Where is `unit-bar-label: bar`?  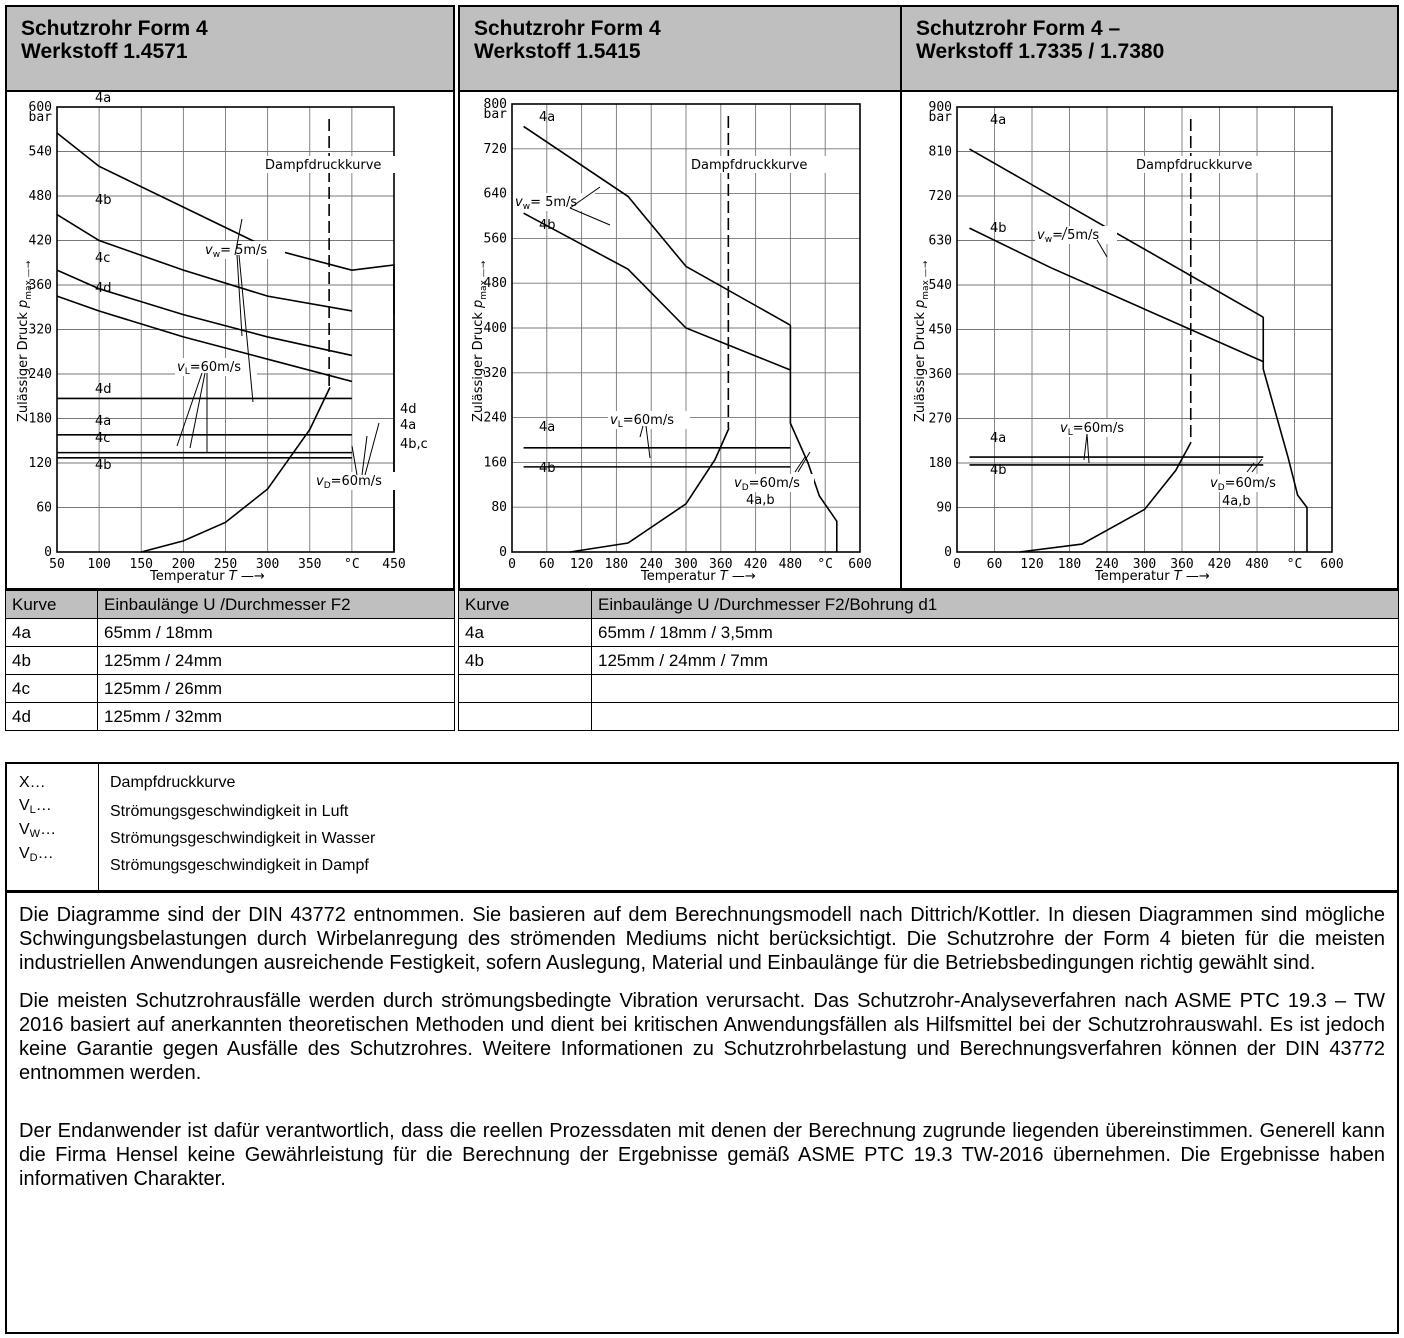
unit-bar-label: bar is located at coordinates (41, 117).